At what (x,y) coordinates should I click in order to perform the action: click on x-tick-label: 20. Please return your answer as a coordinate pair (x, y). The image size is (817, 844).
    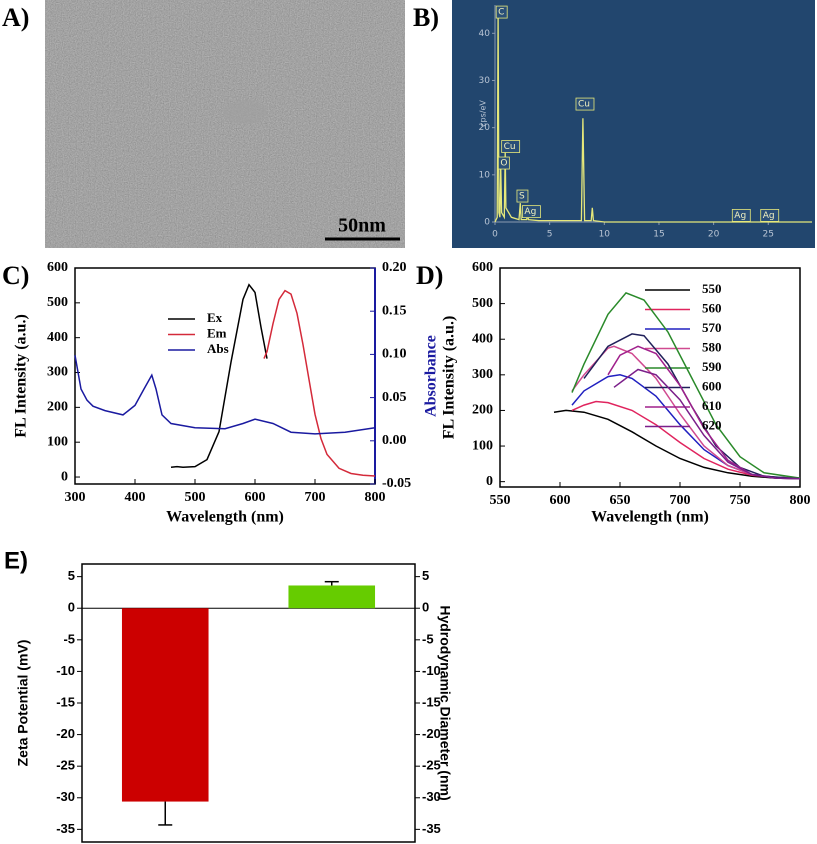
    Looking at the image, I should click on (714, 235).